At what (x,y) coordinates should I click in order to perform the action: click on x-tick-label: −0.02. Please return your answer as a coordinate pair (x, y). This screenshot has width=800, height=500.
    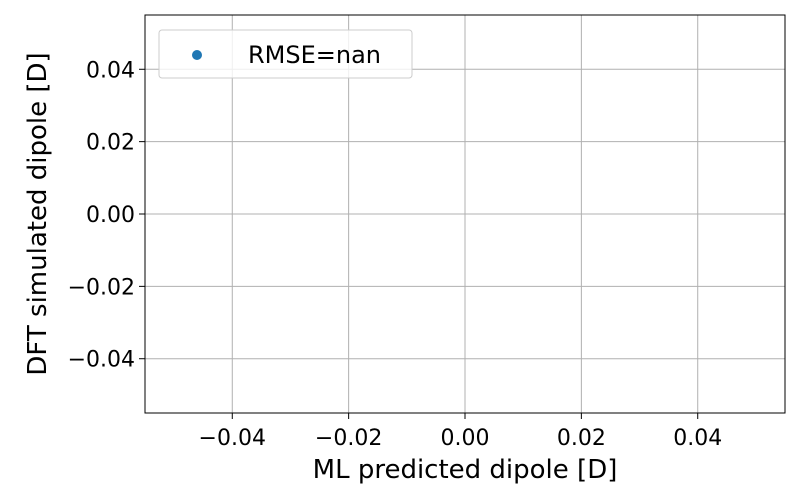
    Looking at the image, I should click on (348, 438).